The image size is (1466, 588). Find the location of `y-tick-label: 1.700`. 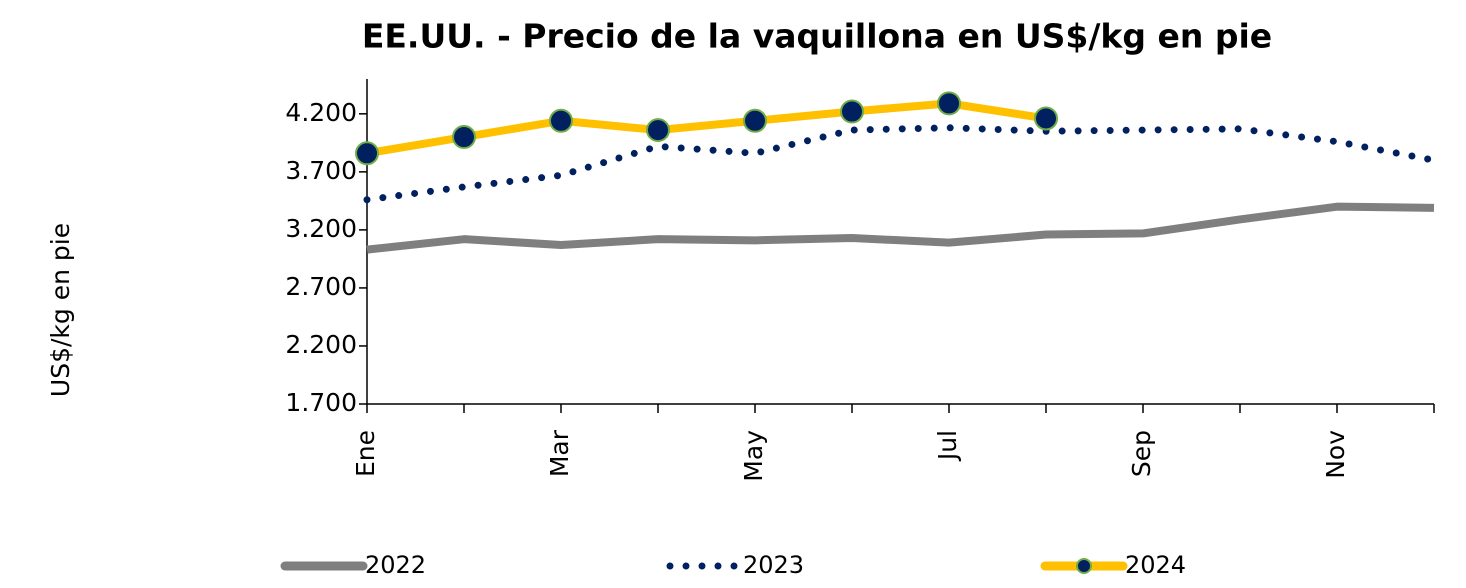

y-tick-label: 1.700 is located at coordinates (321, 402).